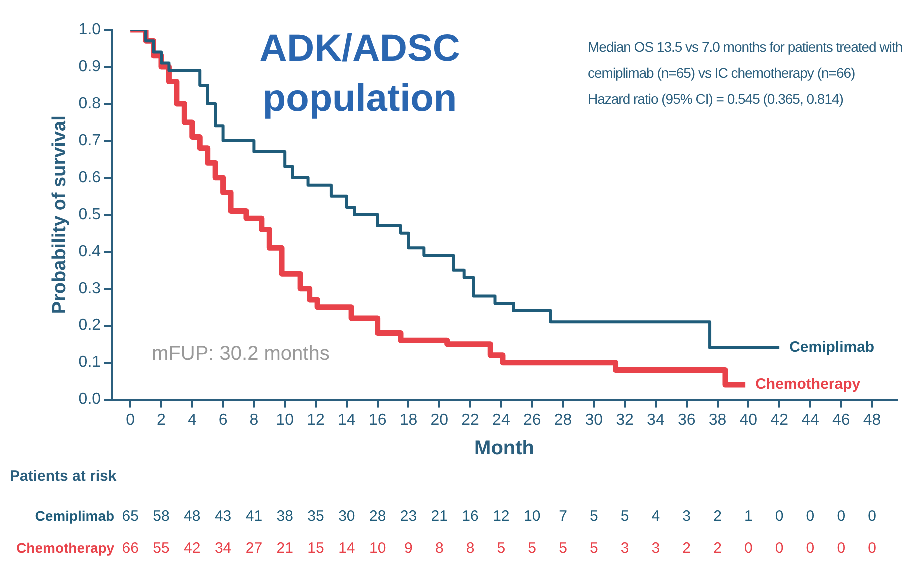 This screenshot has width=917, height=565. I want to click on y-tick-label: 0.1, so click(90, 363).